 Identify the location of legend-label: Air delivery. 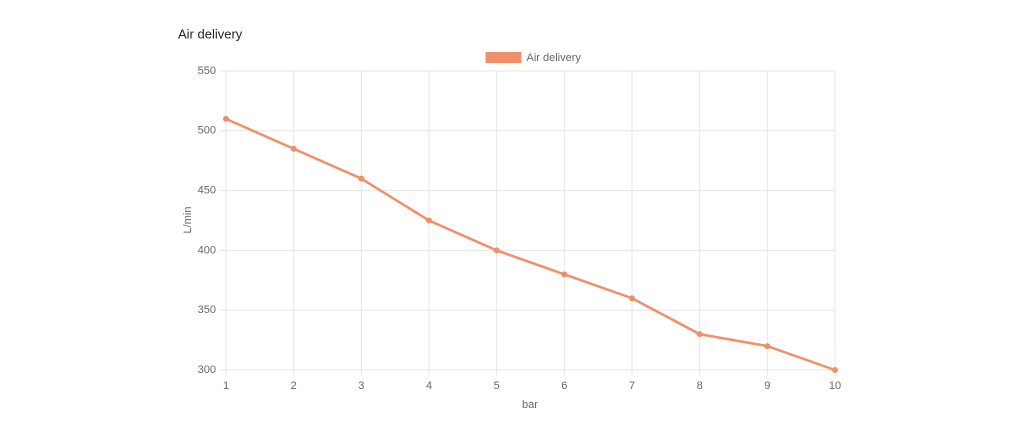
(554, 58).